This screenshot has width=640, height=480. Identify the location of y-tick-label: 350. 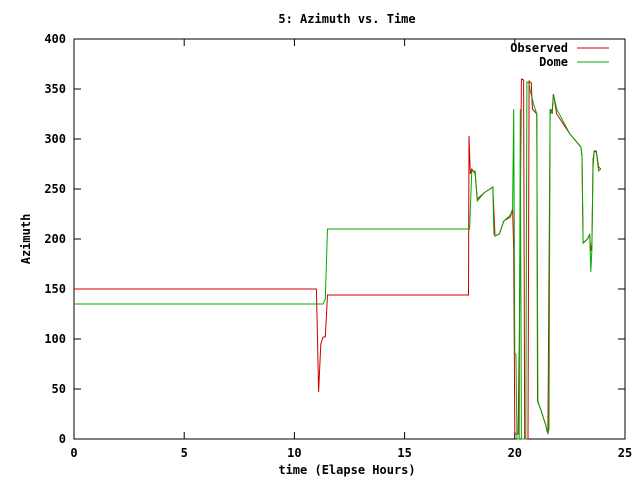
(55, 89).